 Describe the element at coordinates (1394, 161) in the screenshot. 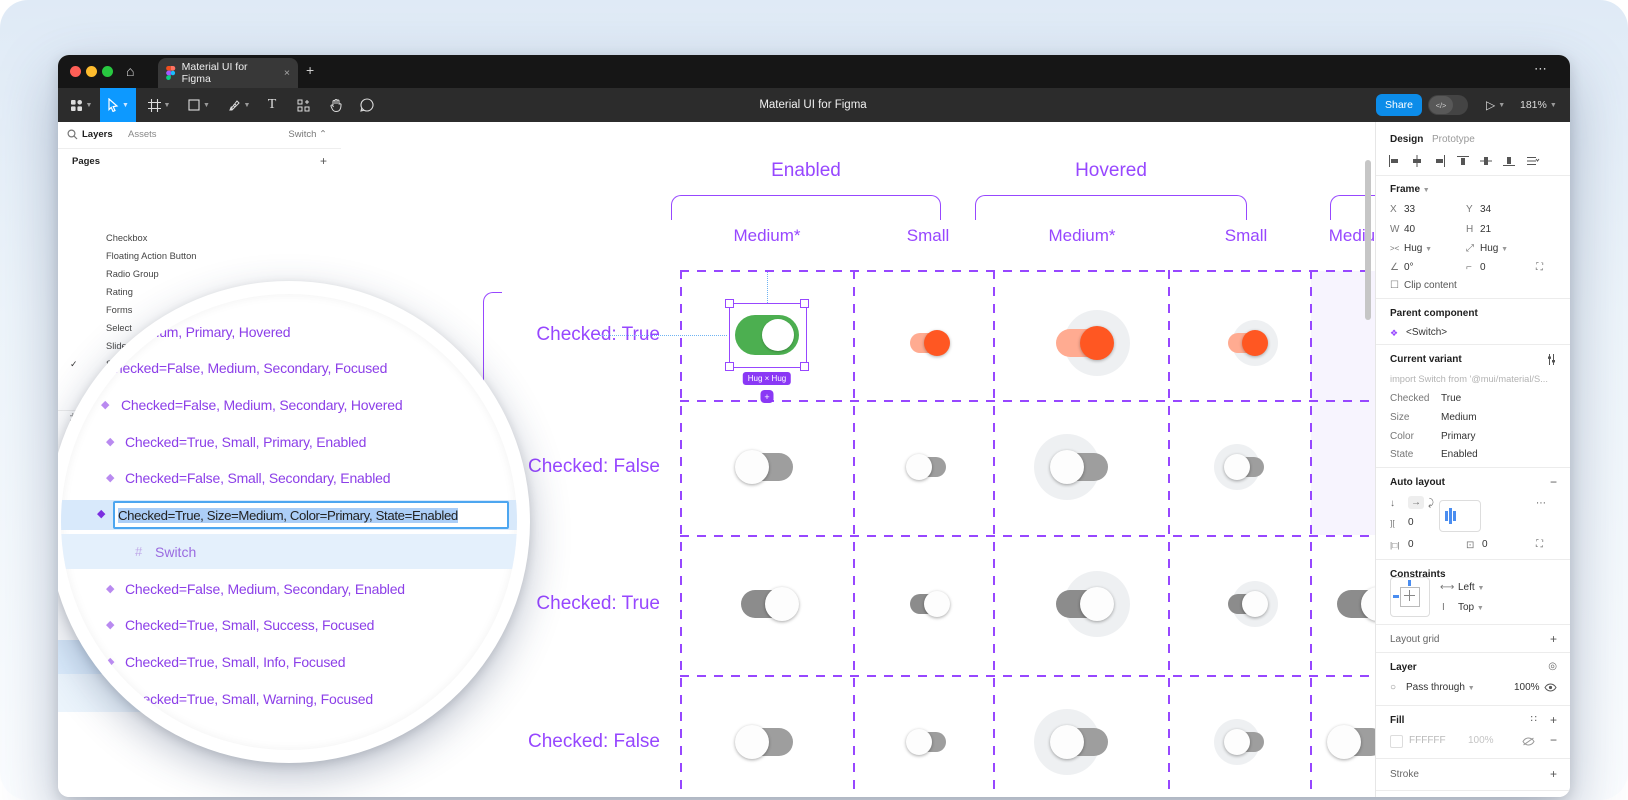

I see `align-left-icon` at that location.